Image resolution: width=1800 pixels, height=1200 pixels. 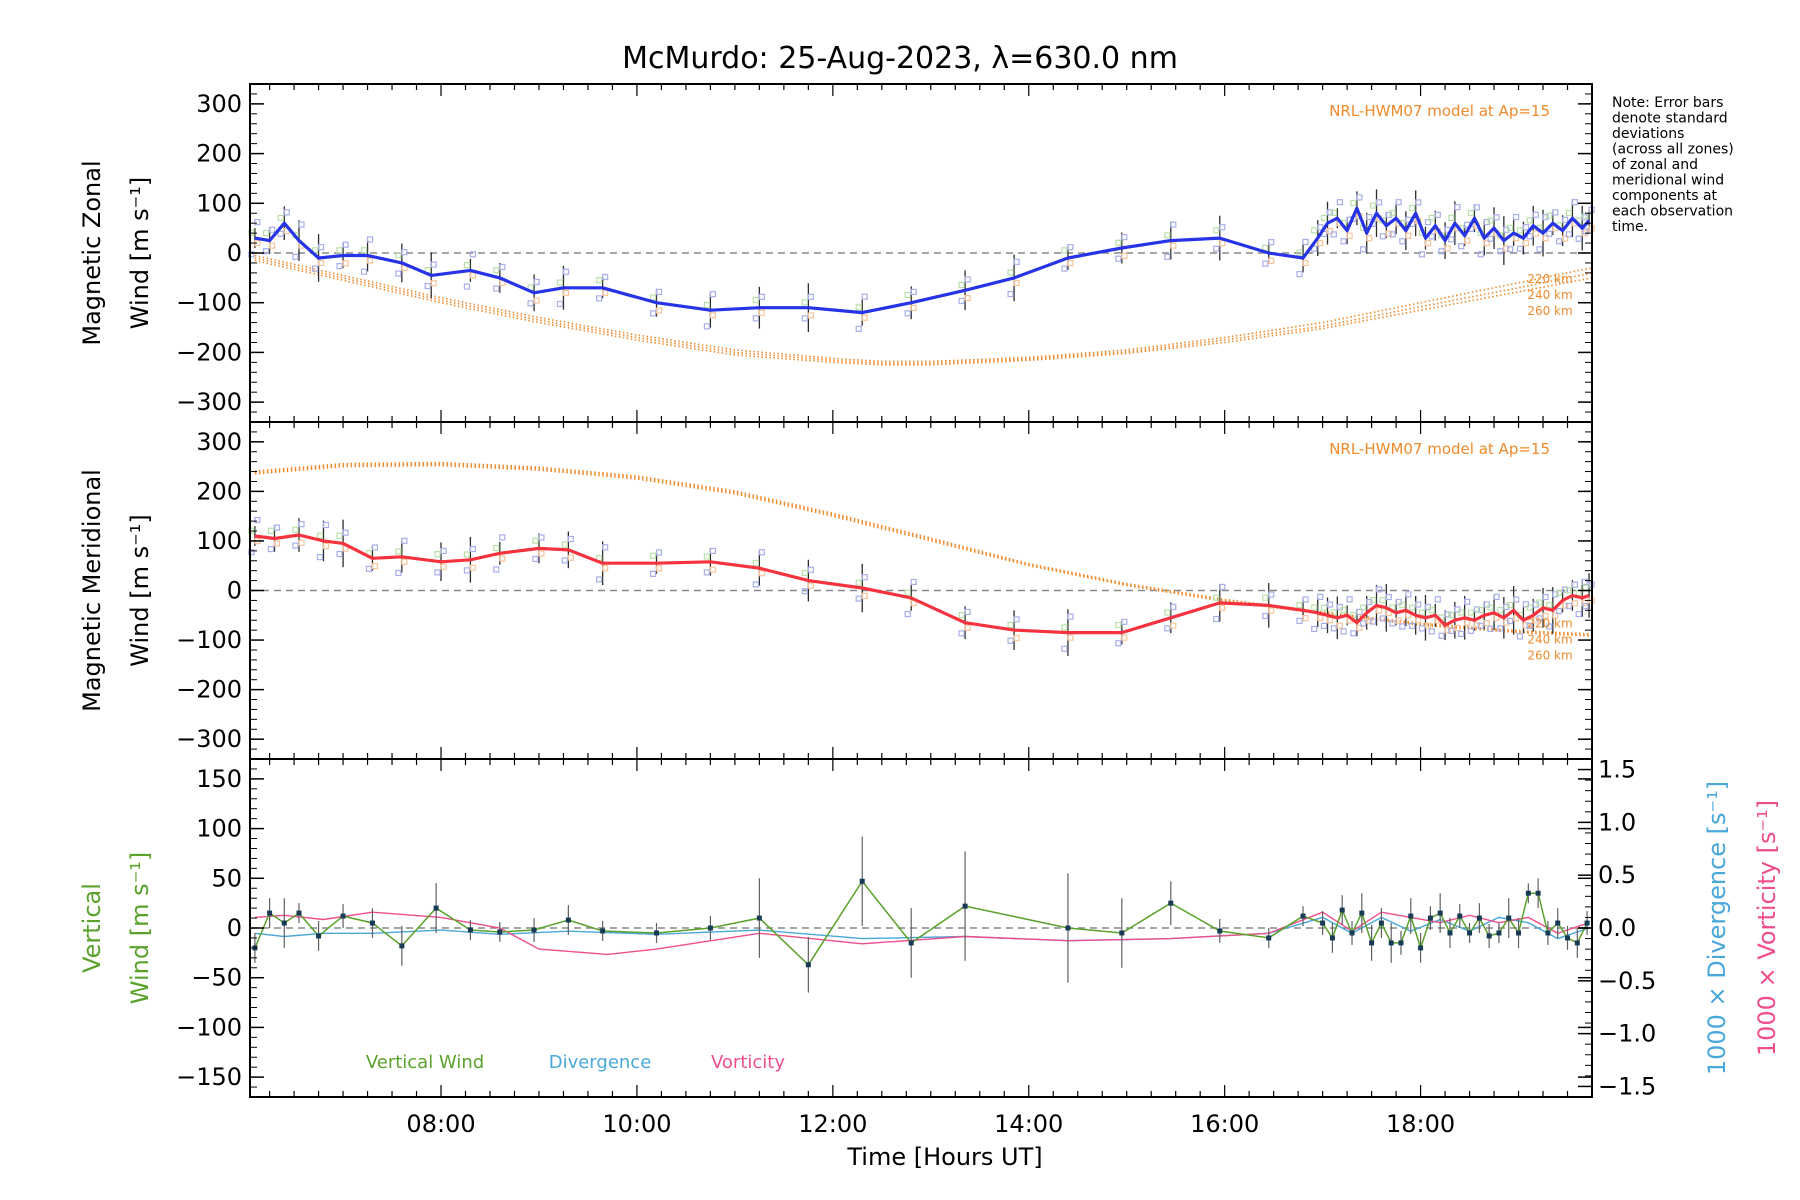 I want to click on y2-tick-label: 0.5, so click(x=1617, y=875).